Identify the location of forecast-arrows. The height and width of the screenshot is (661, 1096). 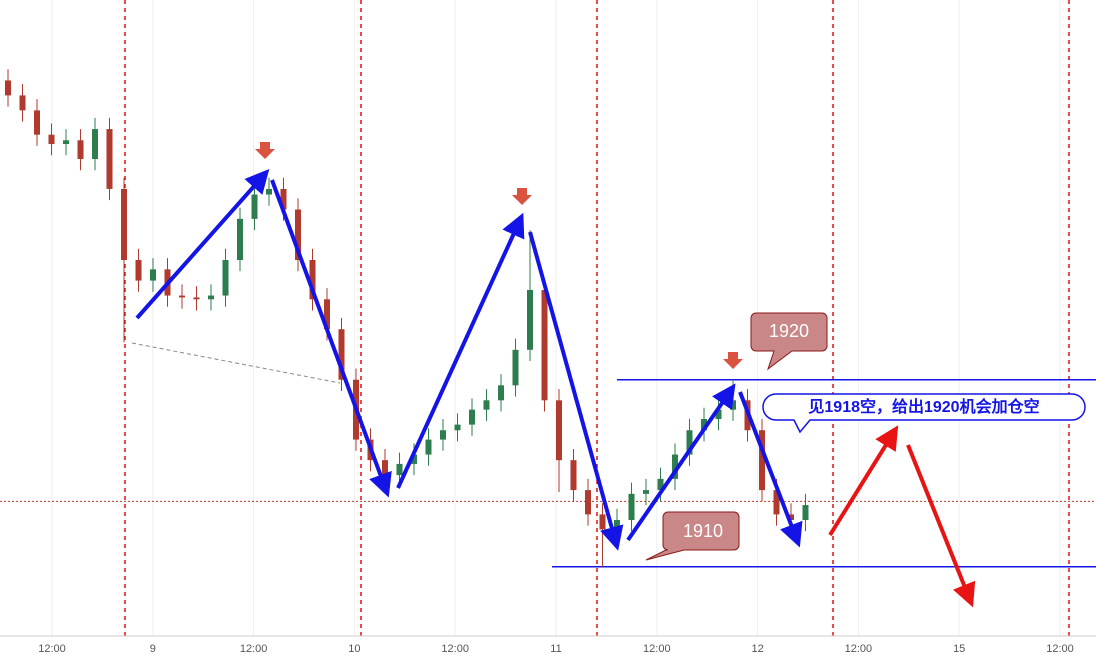
(902, 516).